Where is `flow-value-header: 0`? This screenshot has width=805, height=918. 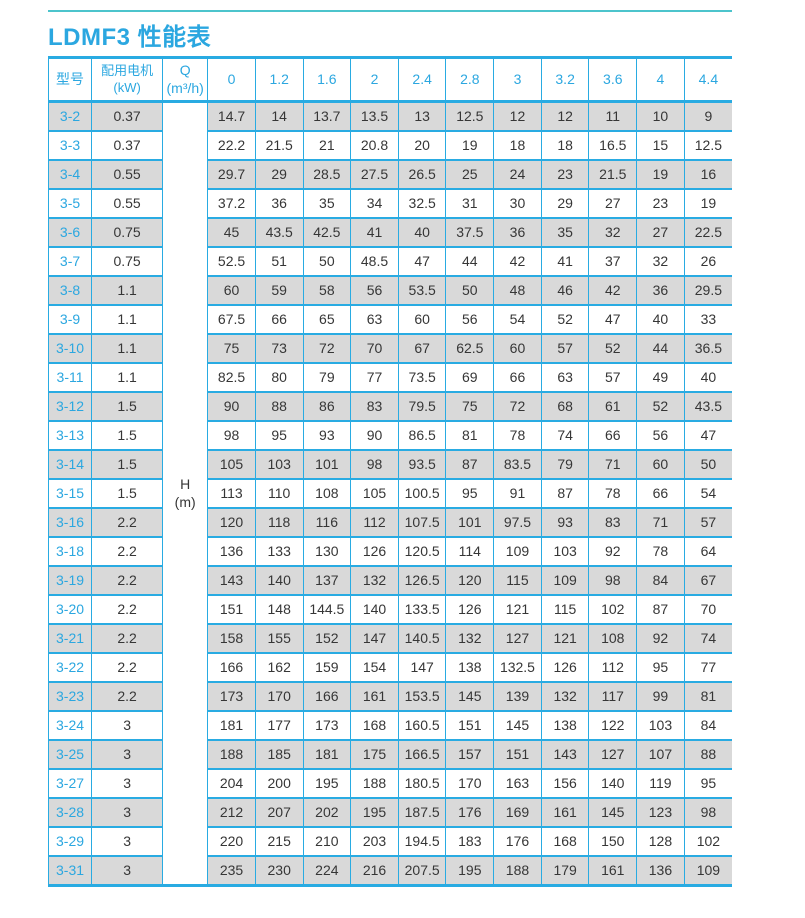
flow-value-header: 0 is located at coordinates (231, 79).